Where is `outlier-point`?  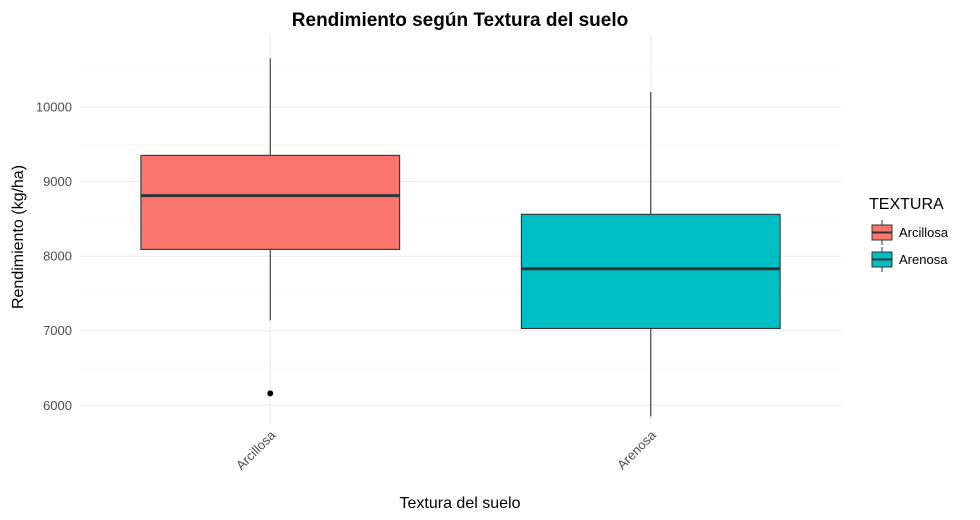 outlier-point is located at coordinates (270, 393).